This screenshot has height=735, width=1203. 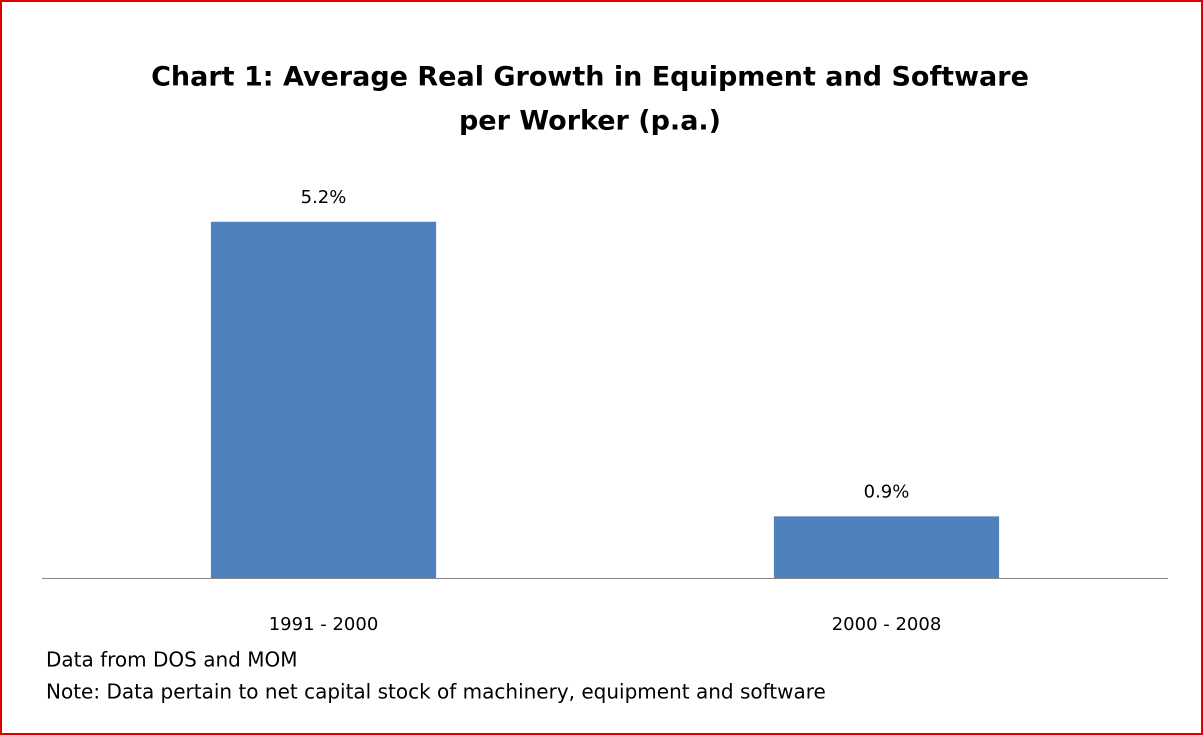 What do you see at coordinates (324, 197) in the screenshot?
I see `data-label: 5.2%` at bounding box center [324, 197].